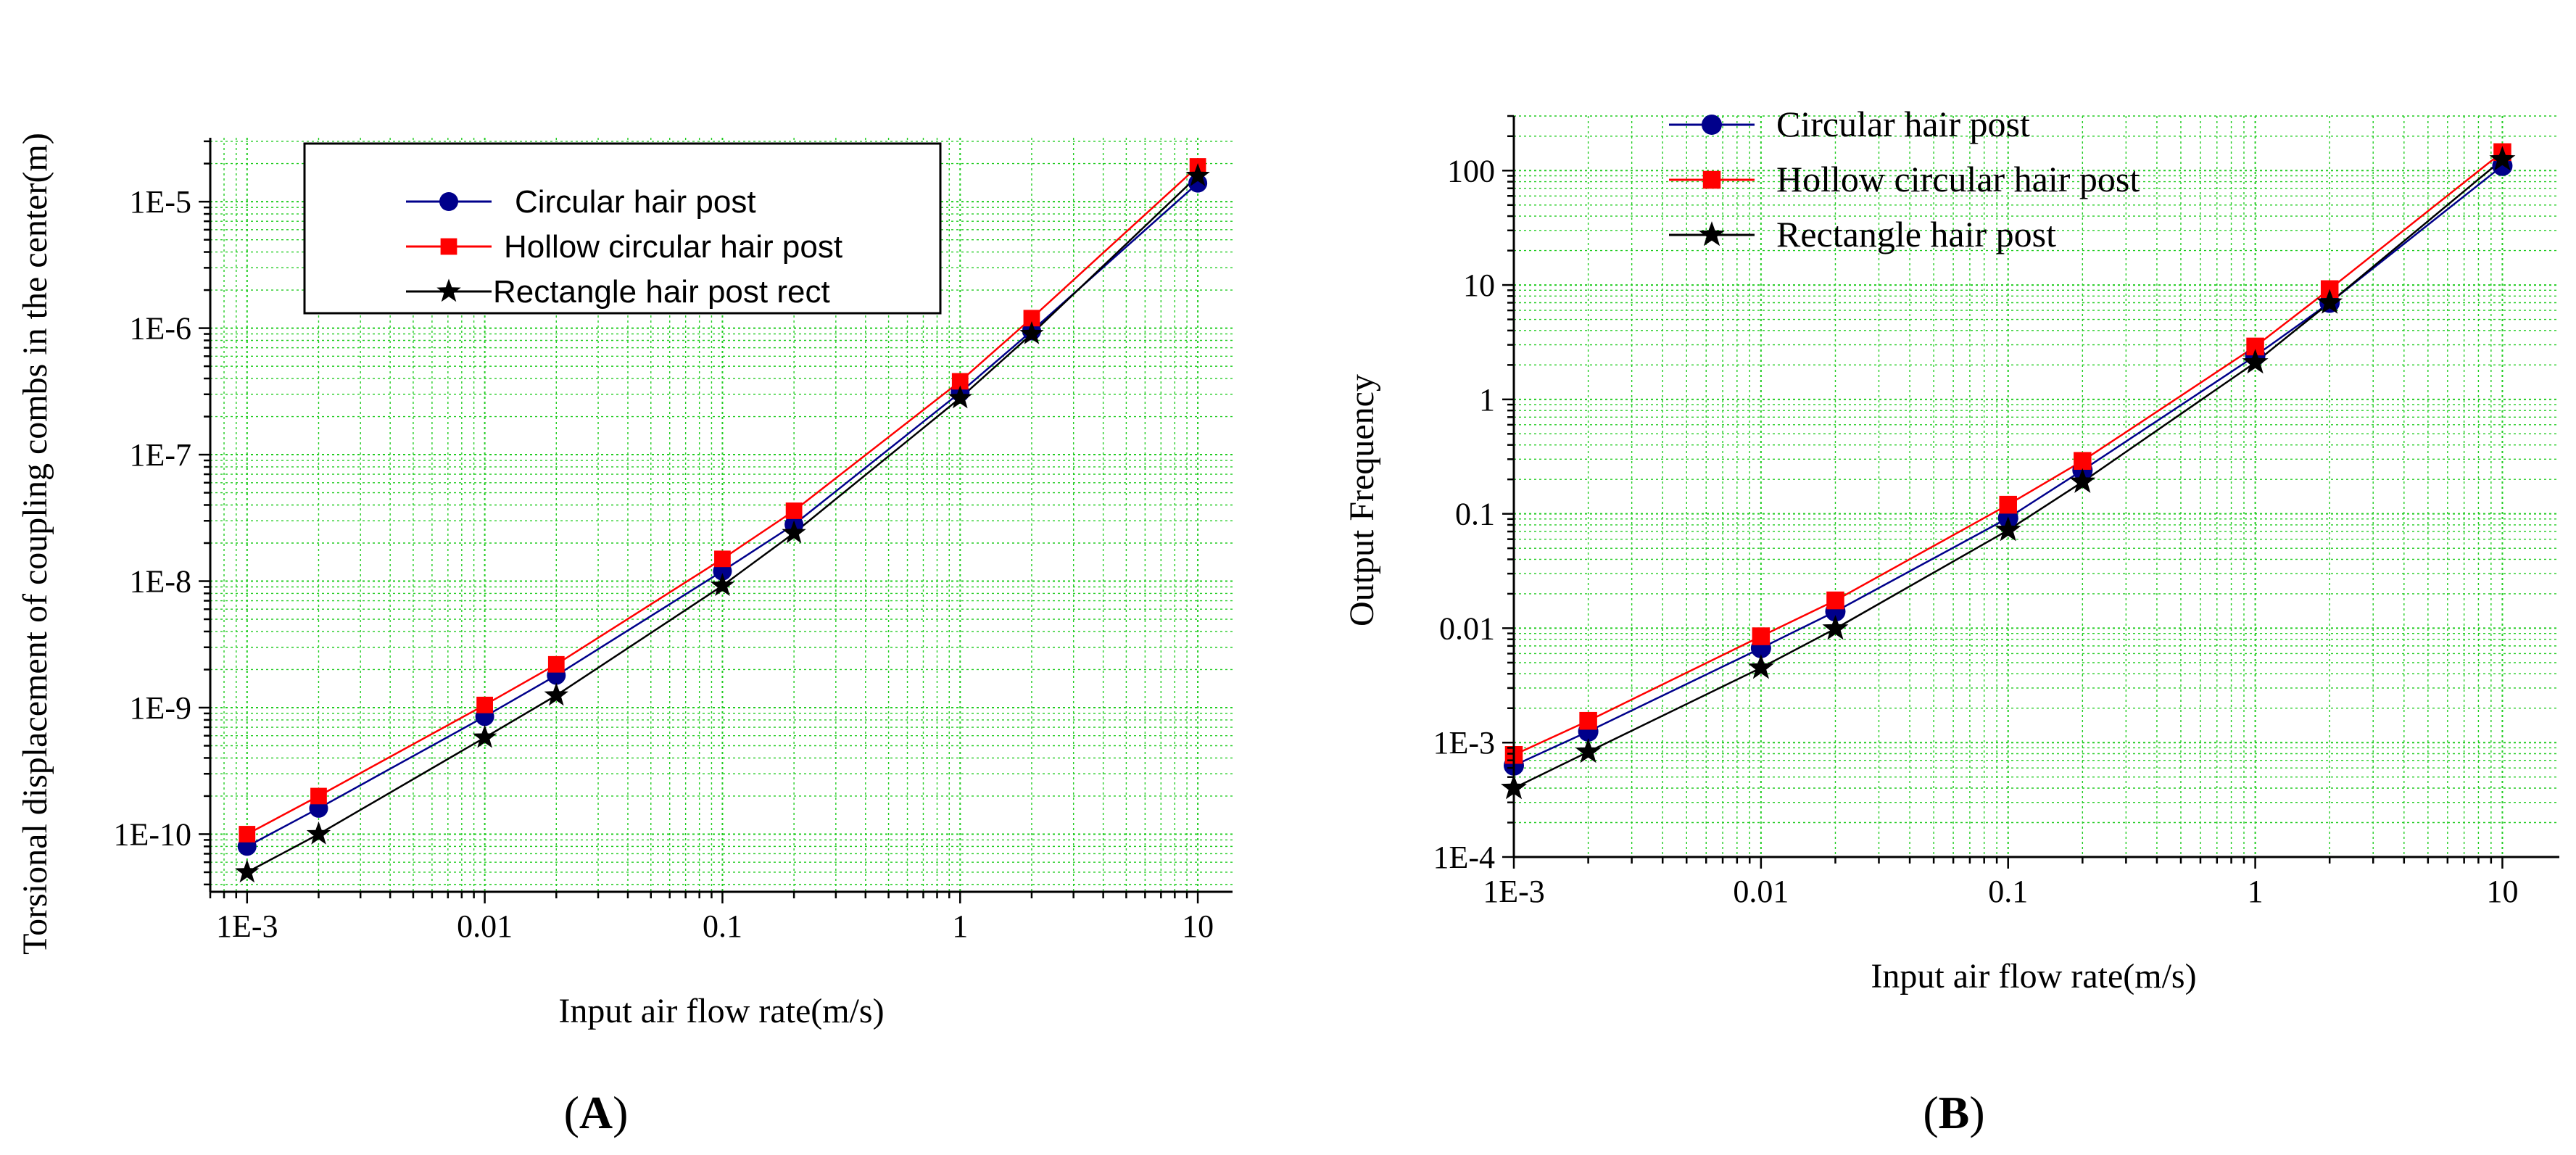 This screenshot has height=1155, width=2576. I want to click on chart-b-legend-entry-hollow: Hollow circular hair post, so click(1904, 179).